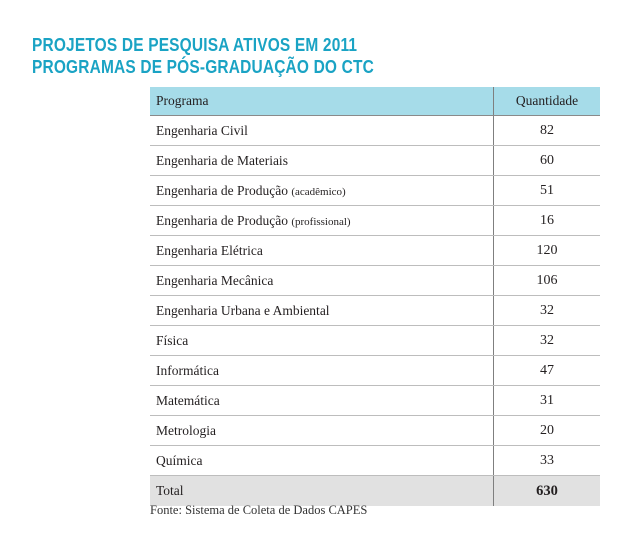 Image resolution: width=640 pixels, height=549 pixels. Describe the element at coordinates (546, 280) in the screenshot. I see `quantity-cell: 106` at that location.